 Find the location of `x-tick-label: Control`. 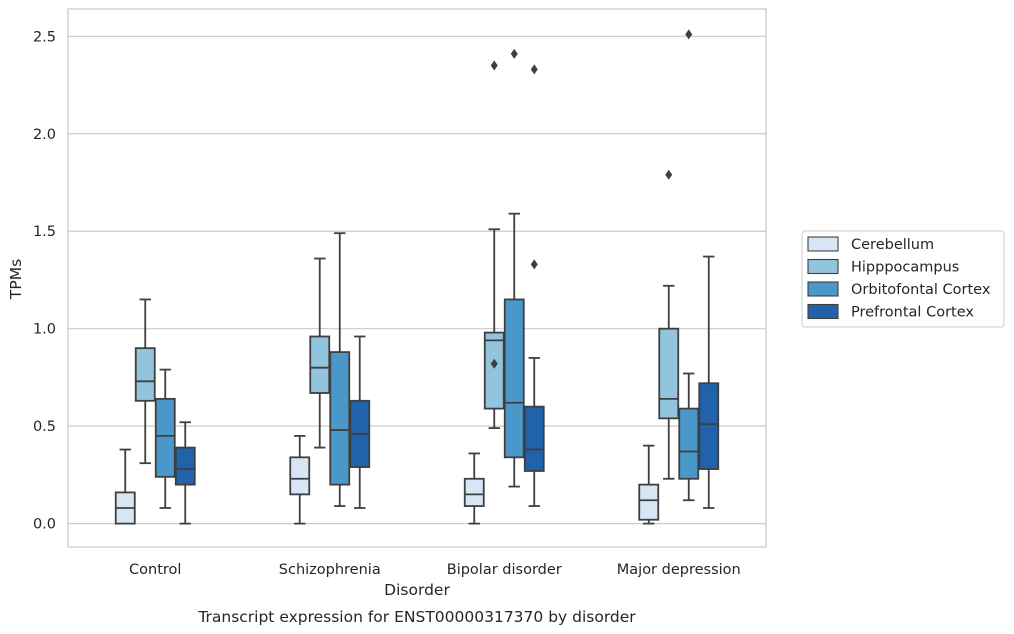

x-tick-label: Control is located at coordinates (155, 570).